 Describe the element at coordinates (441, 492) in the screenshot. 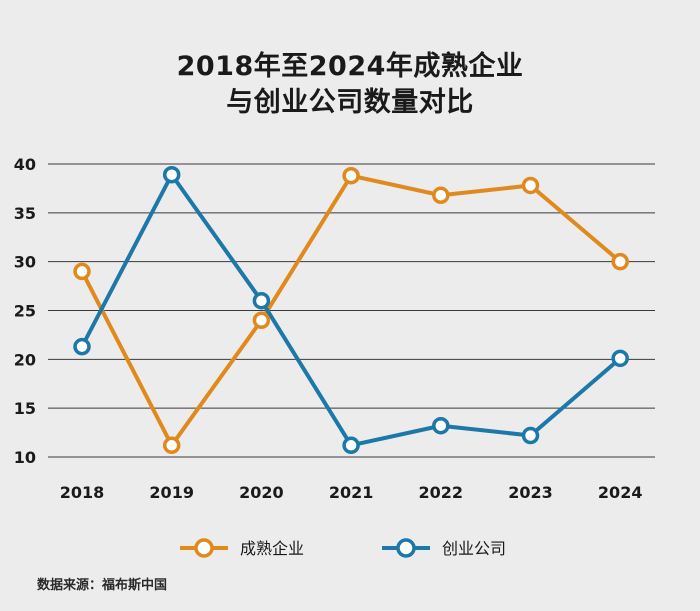

I see `x-tick-label: 2022` at that location.